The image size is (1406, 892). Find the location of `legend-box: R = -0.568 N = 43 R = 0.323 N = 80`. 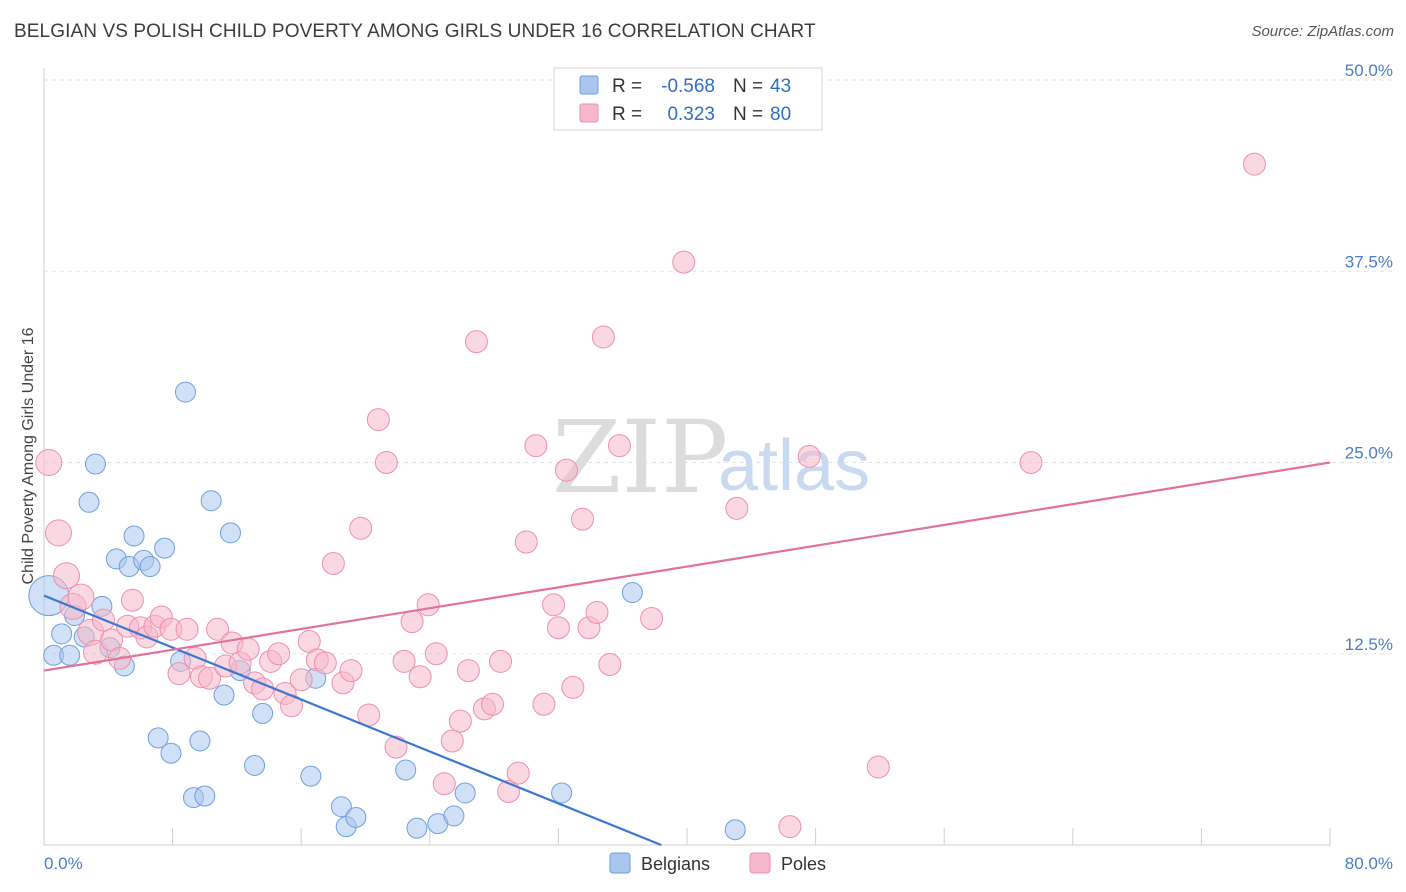

legend-box: R = -0.568 N = 43 R = 0.323 N = 80 is located at coordinates (688, 99).